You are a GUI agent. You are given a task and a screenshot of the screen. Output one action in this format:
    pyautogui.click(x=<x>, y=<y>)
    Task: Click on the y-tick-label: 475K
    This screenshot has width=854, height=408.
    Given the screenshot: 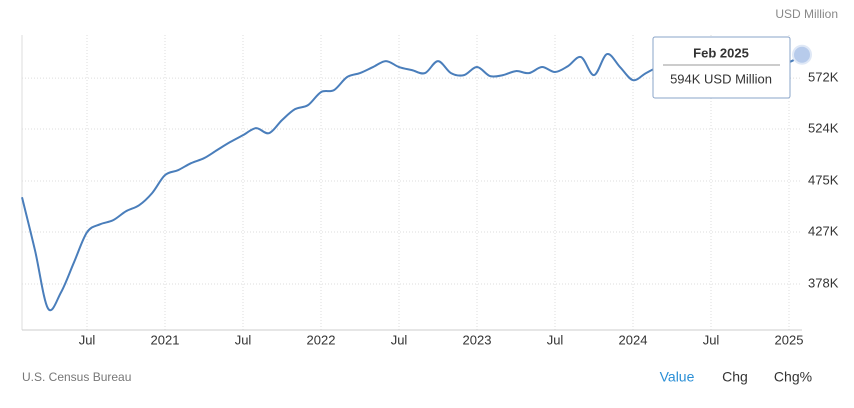 What is the action you would take?
    pyautogui.click(x=823, y=179)
    